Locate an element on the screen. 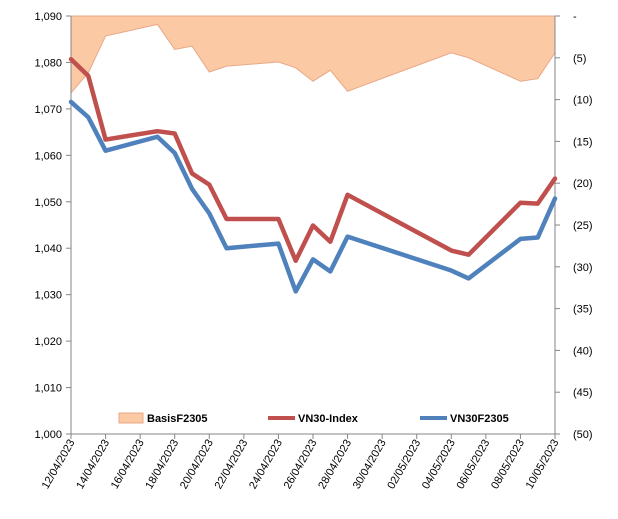 This screenshot has height=519, width=618. basis-area is located at coordinates (313, 55).